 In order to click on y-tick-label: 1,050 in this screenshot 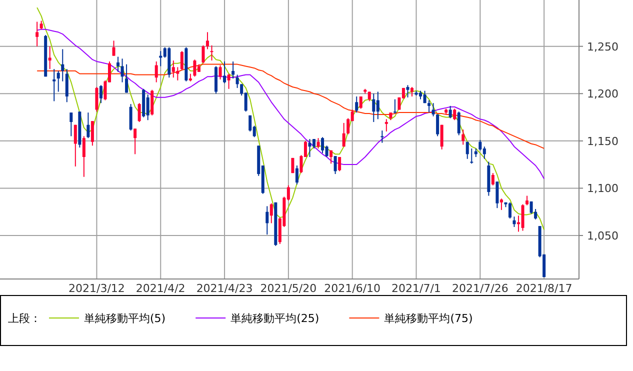, I will do `click(602, 235)`.